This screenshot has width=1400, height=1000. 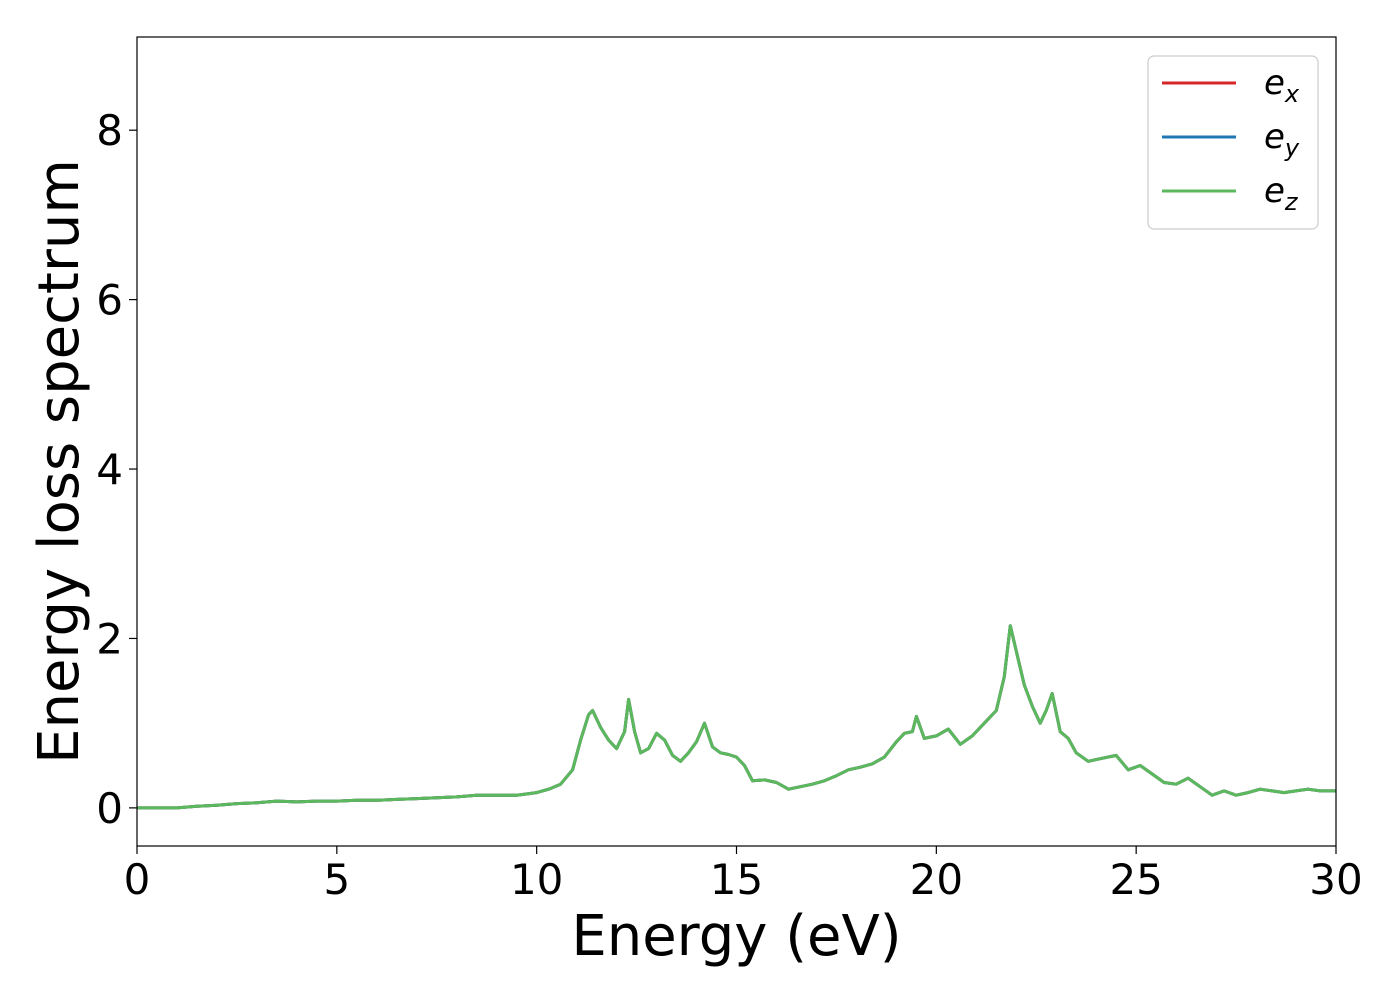 I want to click on x-tick-label: 0, so click(x=137, y=879).